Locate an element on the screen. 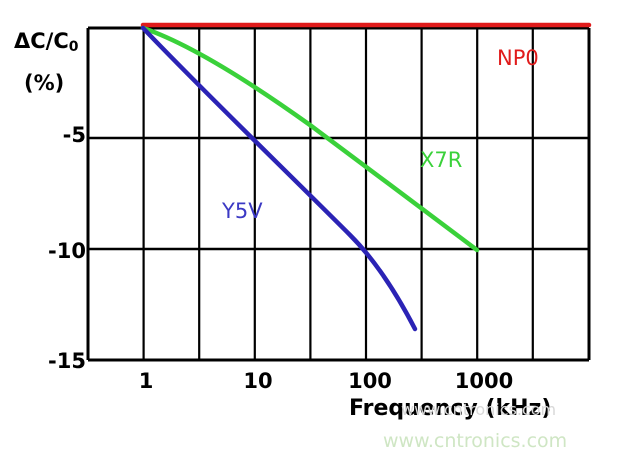 The width and height of the screenshot is (640, 458). x-axis-title: Frequency (kHz) is located at coordinates (450, 408).